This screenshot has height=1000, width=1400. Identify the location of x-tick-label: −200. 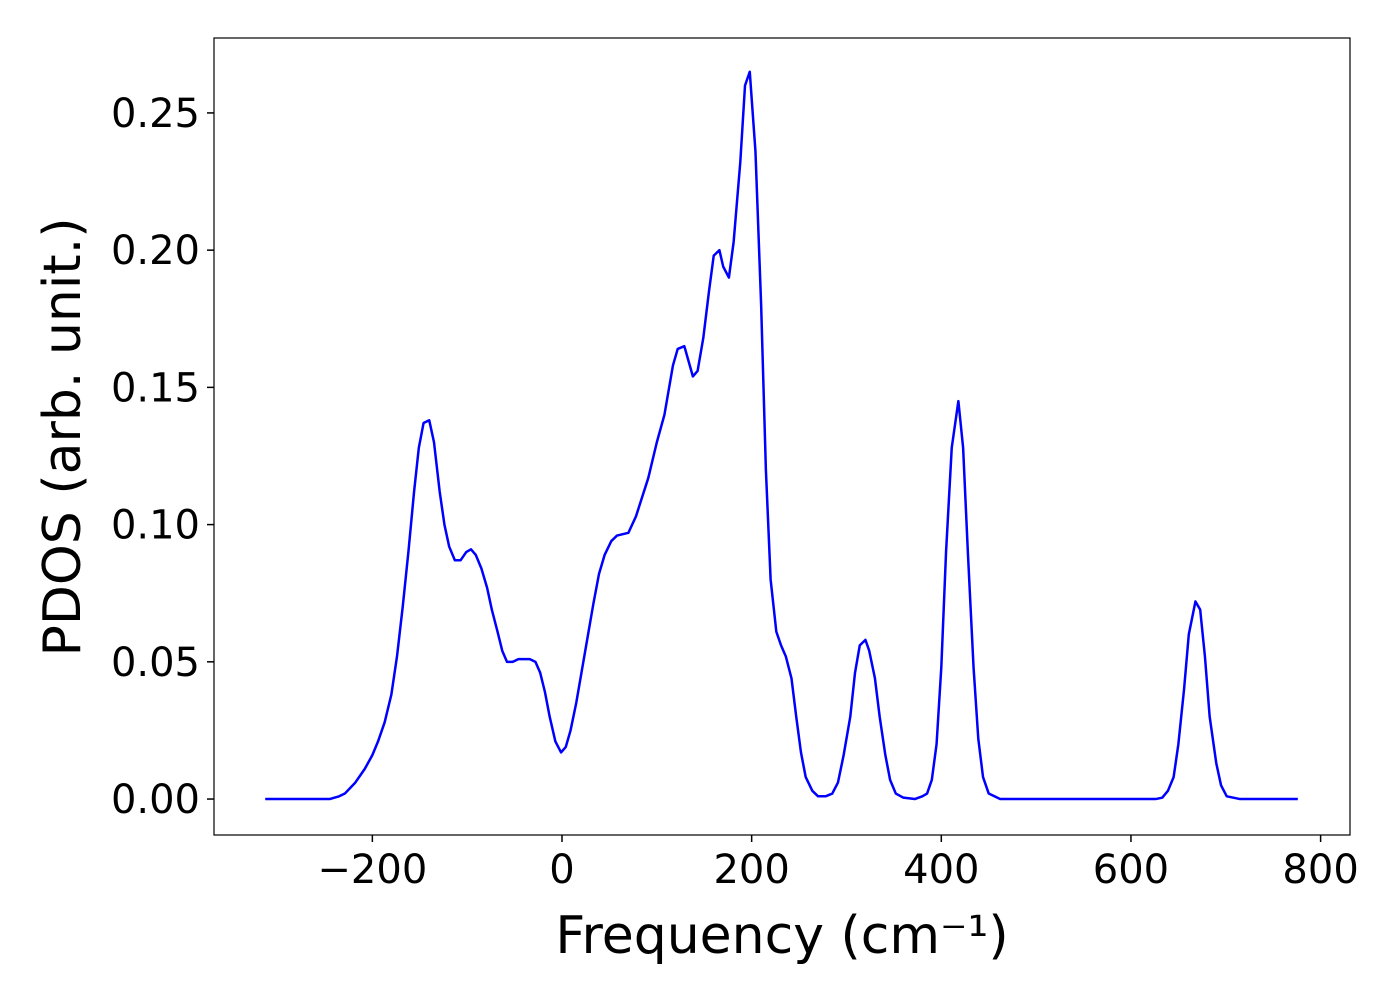
(372, 870).